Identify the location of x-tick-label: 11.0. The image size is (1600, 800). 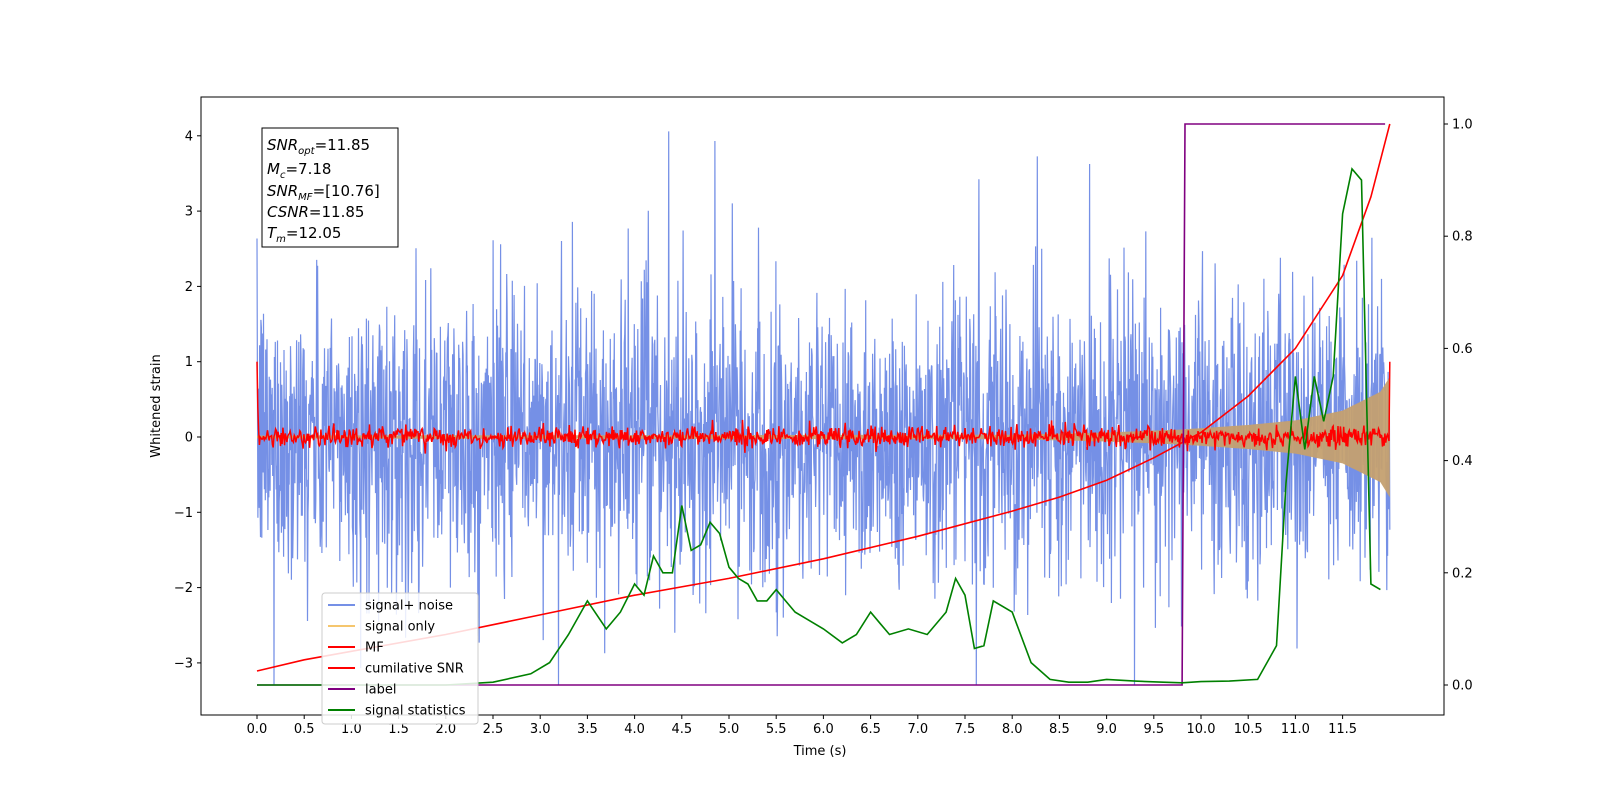
(1295, 729).